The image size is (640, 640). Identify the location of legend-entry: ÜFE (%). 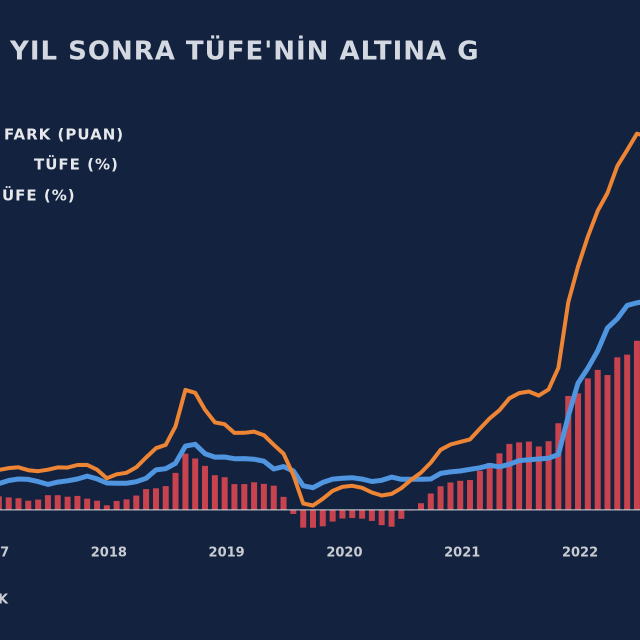
(39, 195).